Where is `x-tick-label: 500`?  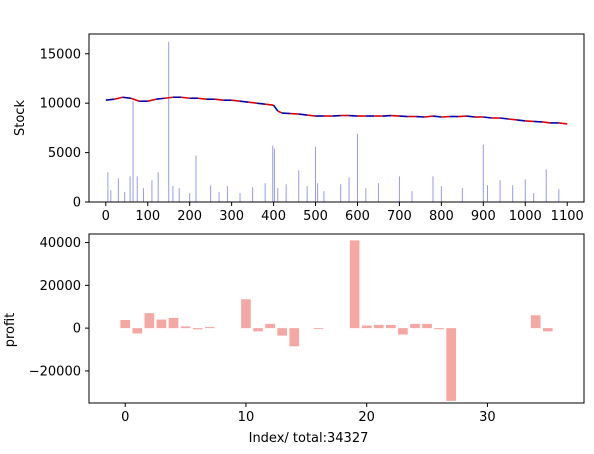 x-tick-label: 500 is located at coordinates (315, 216).